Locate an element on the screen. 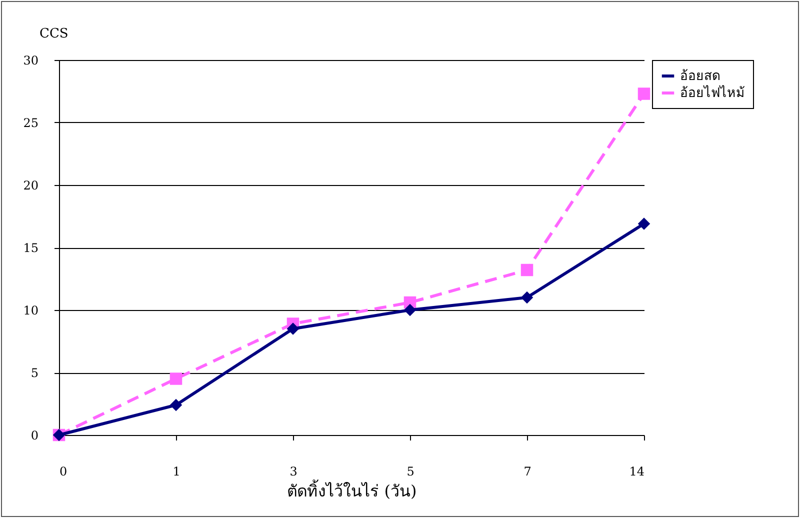 The height and width of the screenshot is (520, 802). y-tick-label: 15 is located at coordinates (30, 248).